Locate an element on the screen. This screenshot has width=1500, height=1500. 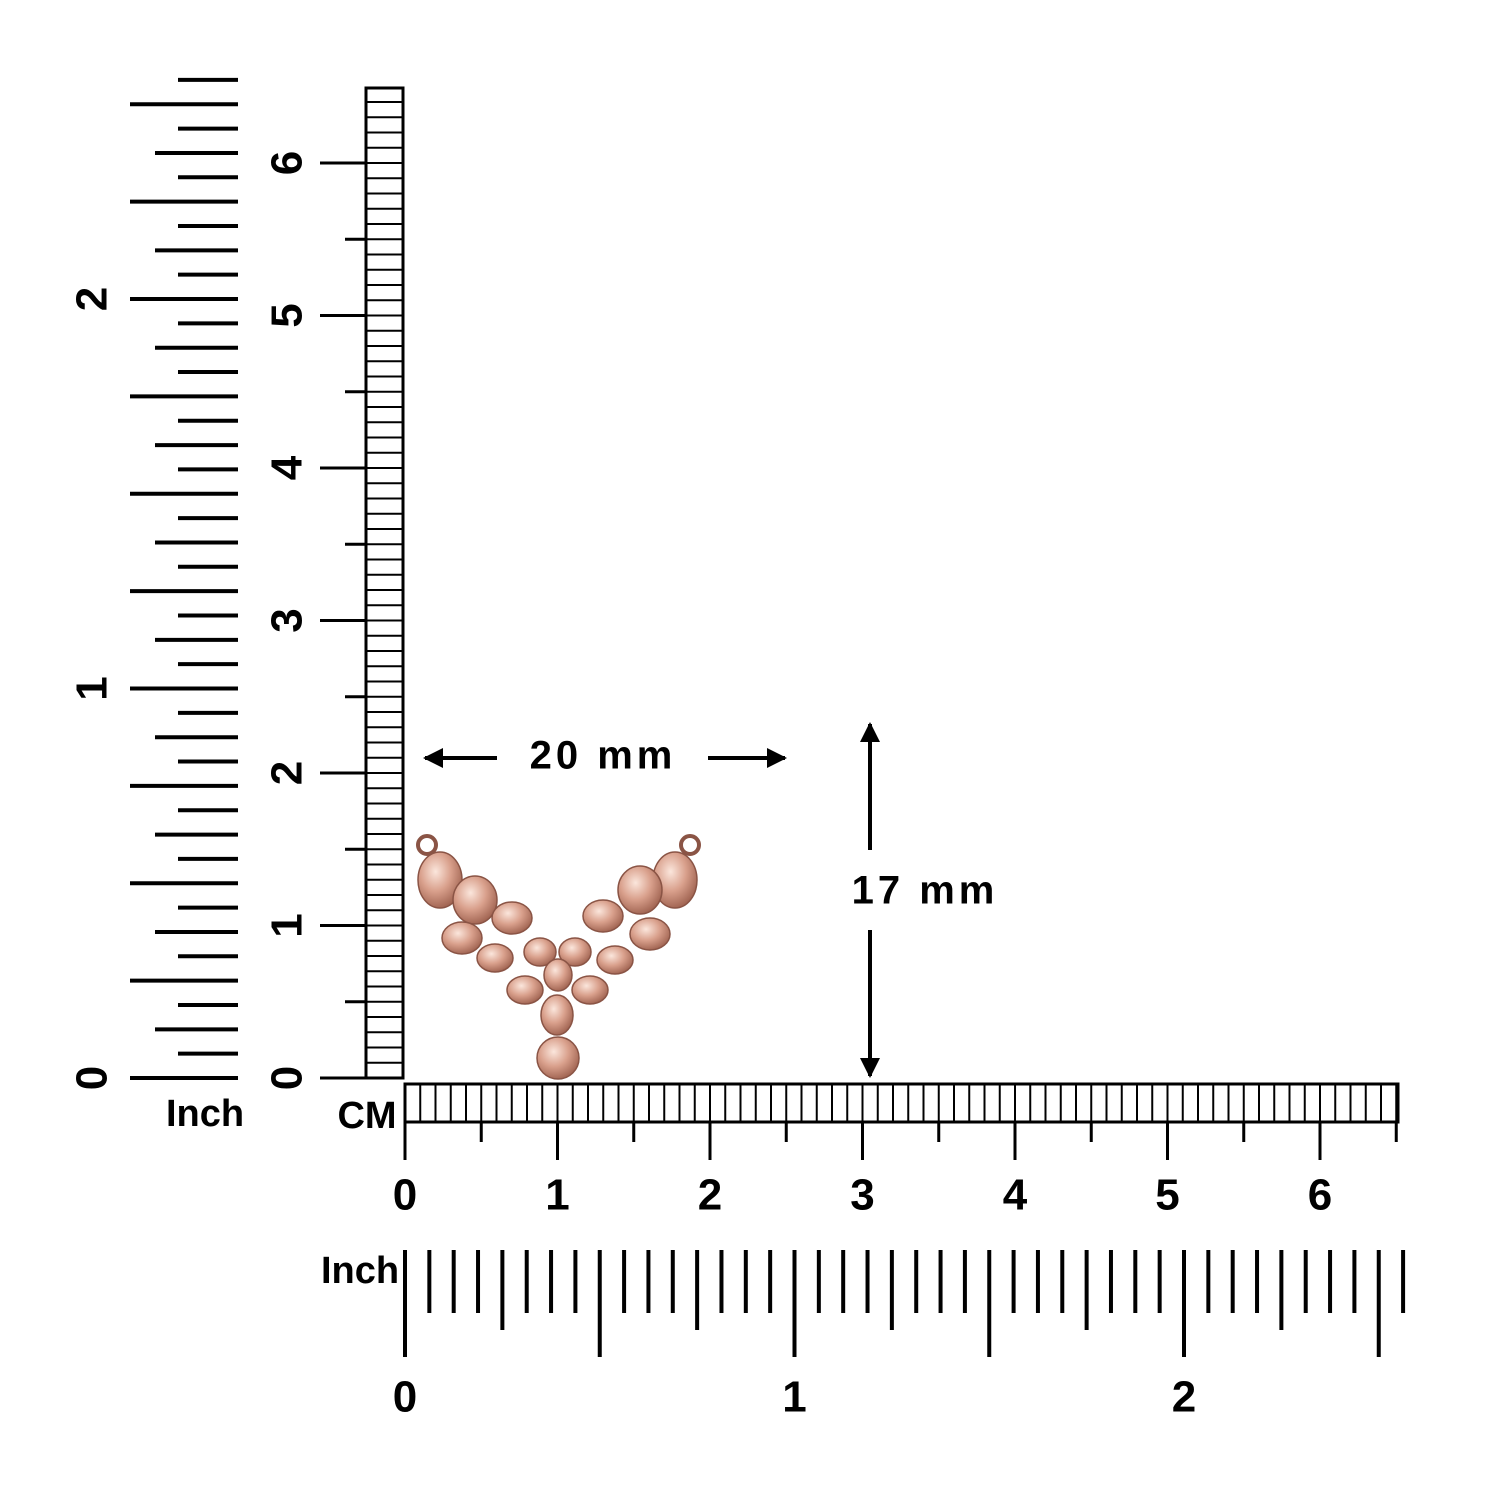
unit-label: CM is located at coordinates (366, 1116).